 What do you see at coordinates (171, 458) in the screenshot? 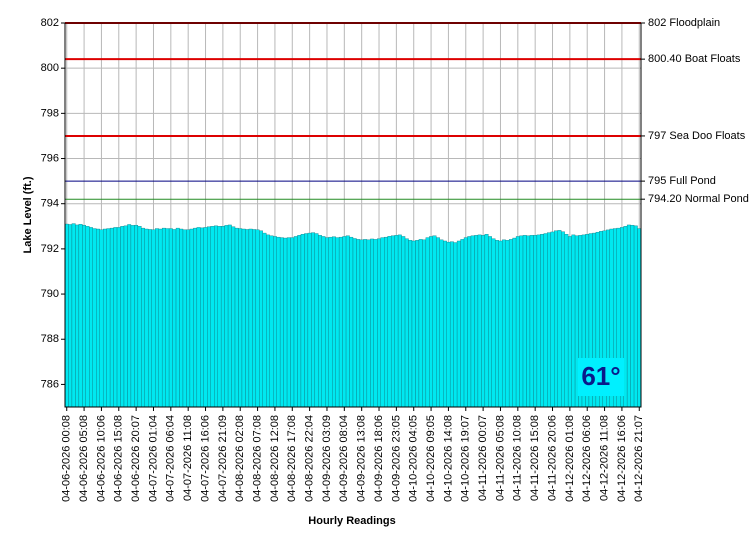
I see `x-tick-label: 04-07-2026 06:04` at bounding box center [171, 458].